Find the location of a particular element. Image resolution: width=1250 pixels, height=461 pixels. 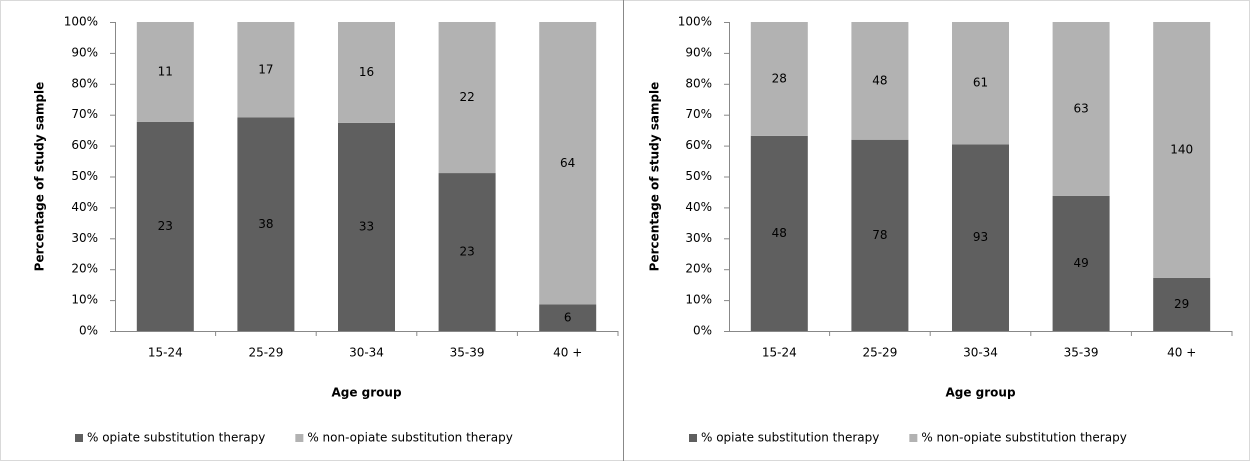

data-label: 63 is located at coordinates (1080, 108).